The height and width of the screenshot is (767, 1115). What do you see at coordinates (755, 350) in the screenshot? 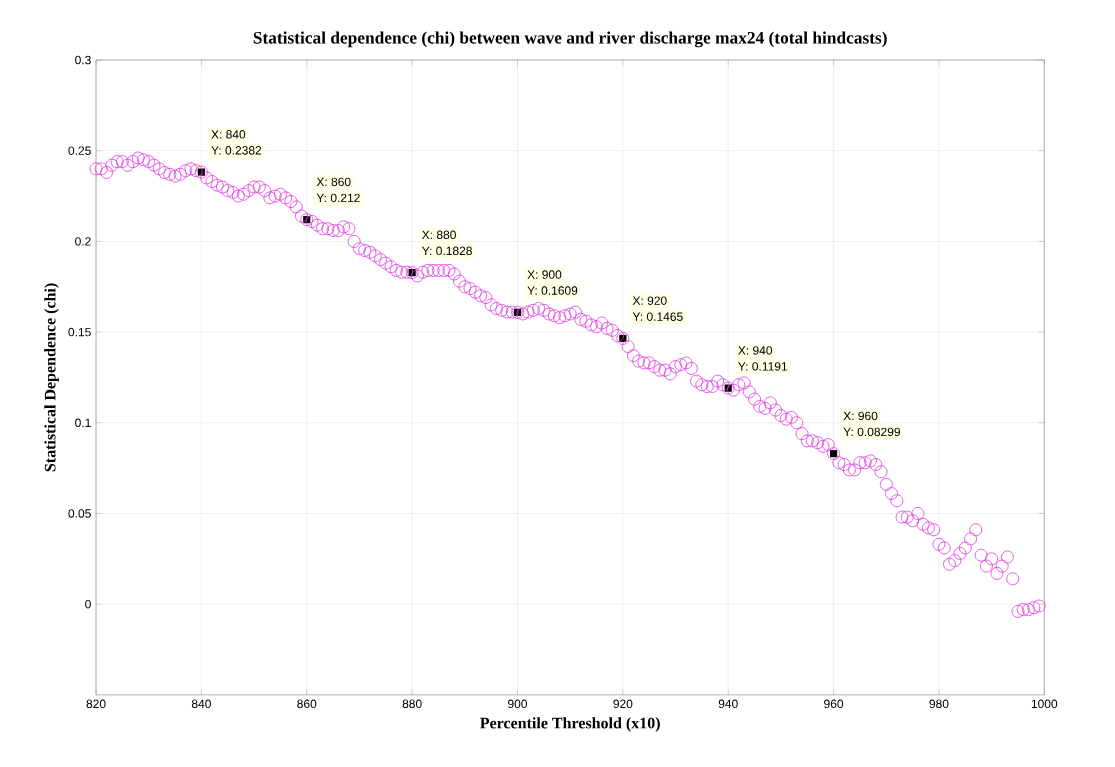
I see `annotation: X: 940` at bounding box center [755, 350].